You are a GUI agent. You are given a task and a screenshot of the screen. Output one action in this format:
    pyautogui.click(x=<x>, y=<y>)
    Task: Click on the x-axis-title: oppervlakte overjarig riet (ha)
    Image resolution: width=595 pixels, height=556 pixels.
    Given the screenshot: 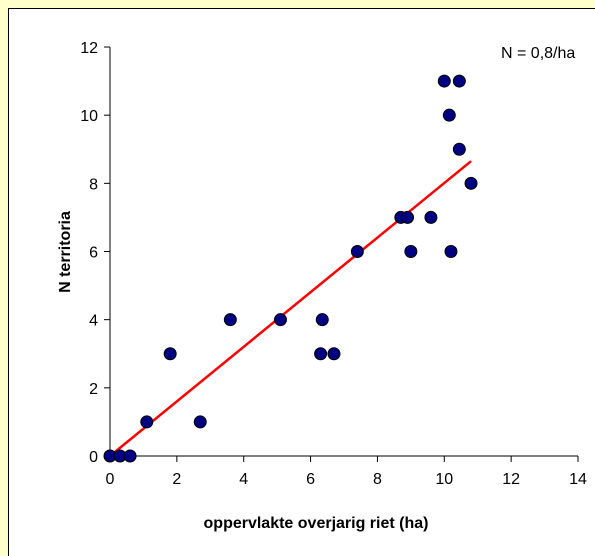 What is the action you would take?
    pyautogui.click(x=316, y=523)
    